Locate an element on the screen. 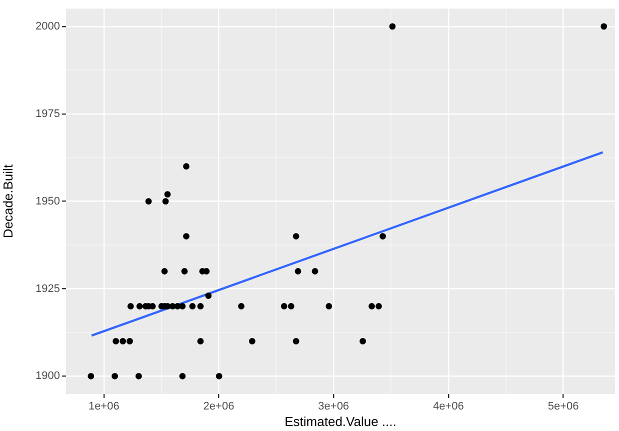 The width and height of the screenshot is (619, 431). y-tick-label: 1975 is located at coordinates (48, 114).